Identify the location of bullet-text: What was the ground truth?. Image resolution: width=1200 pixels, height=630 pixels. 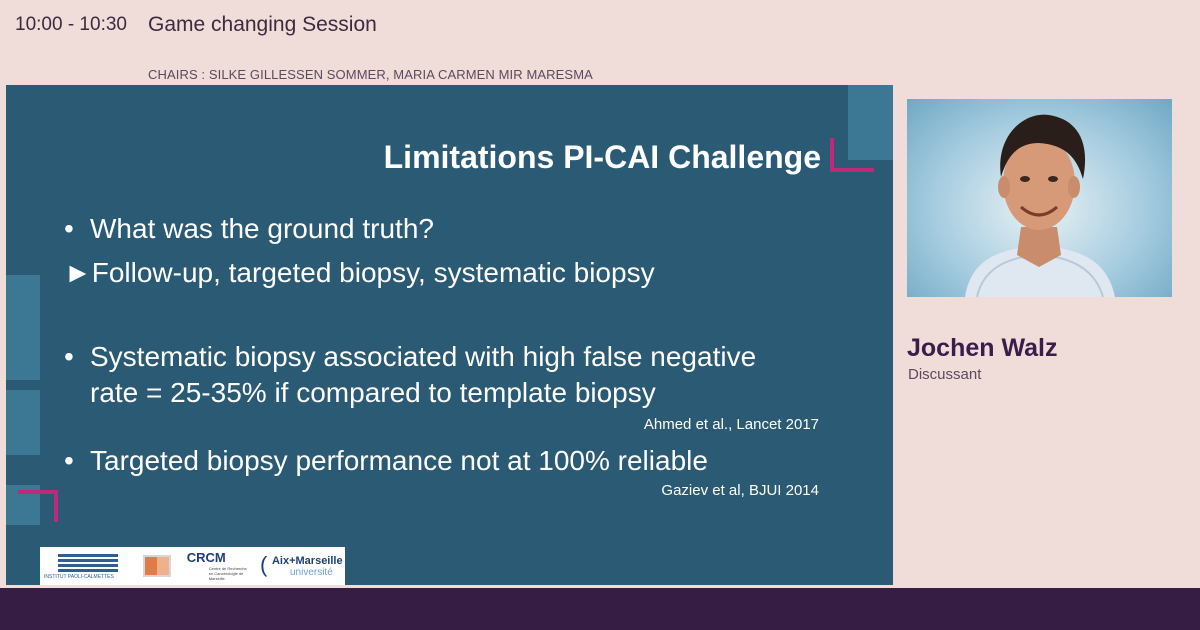
(262, 228).